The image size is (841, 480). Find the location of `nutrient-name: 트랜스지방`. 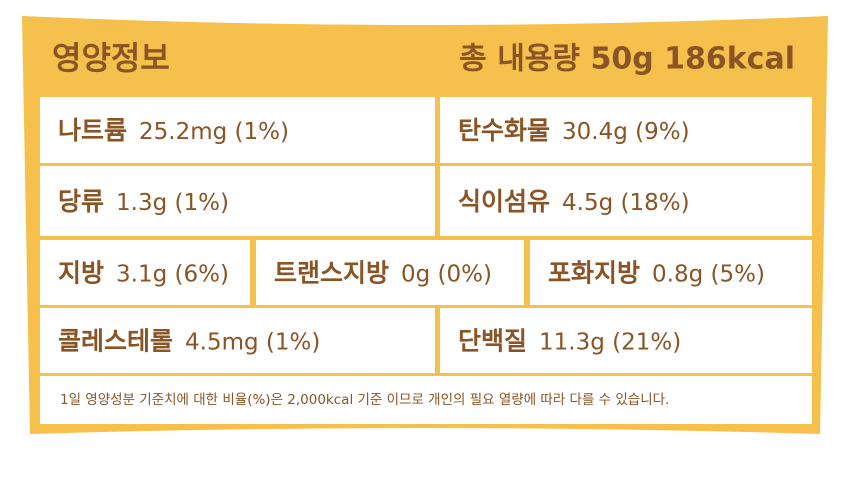

nutrient-name: 트랜스지방 is located at coordinates (331, 273).